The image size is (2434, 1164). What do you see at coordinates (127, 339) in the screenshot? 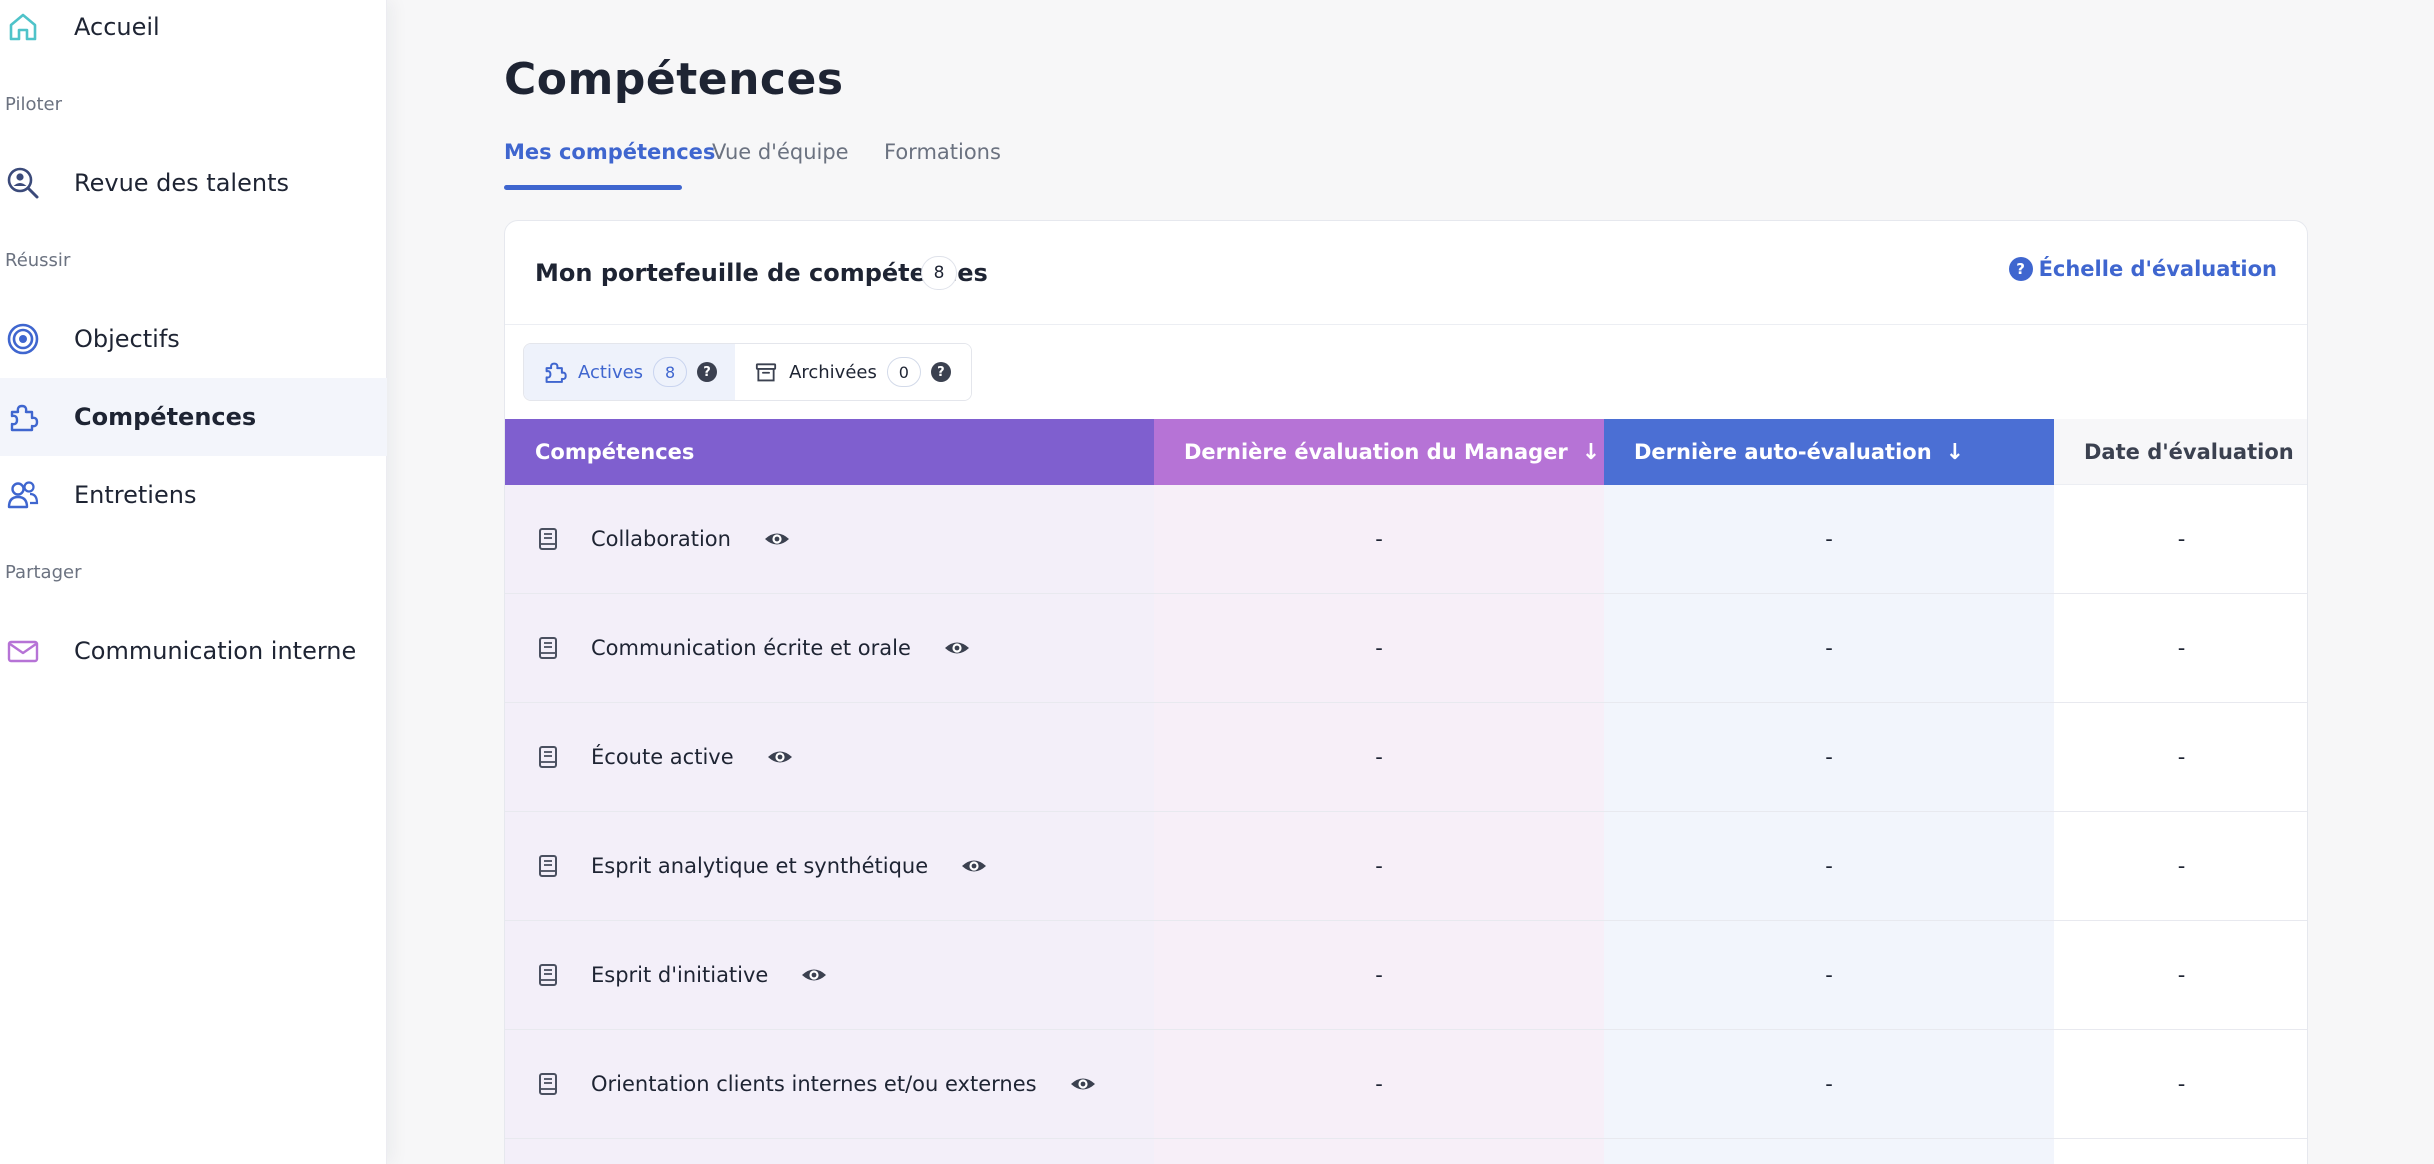
I see `sidebar-item-label: Objectifs` at bounding box center [127, 339].